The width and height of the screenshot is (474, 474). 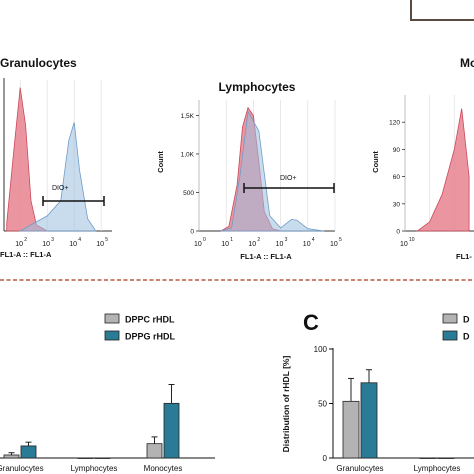 I want to click on y-tick-label: 60, so click(x=397, y=177).